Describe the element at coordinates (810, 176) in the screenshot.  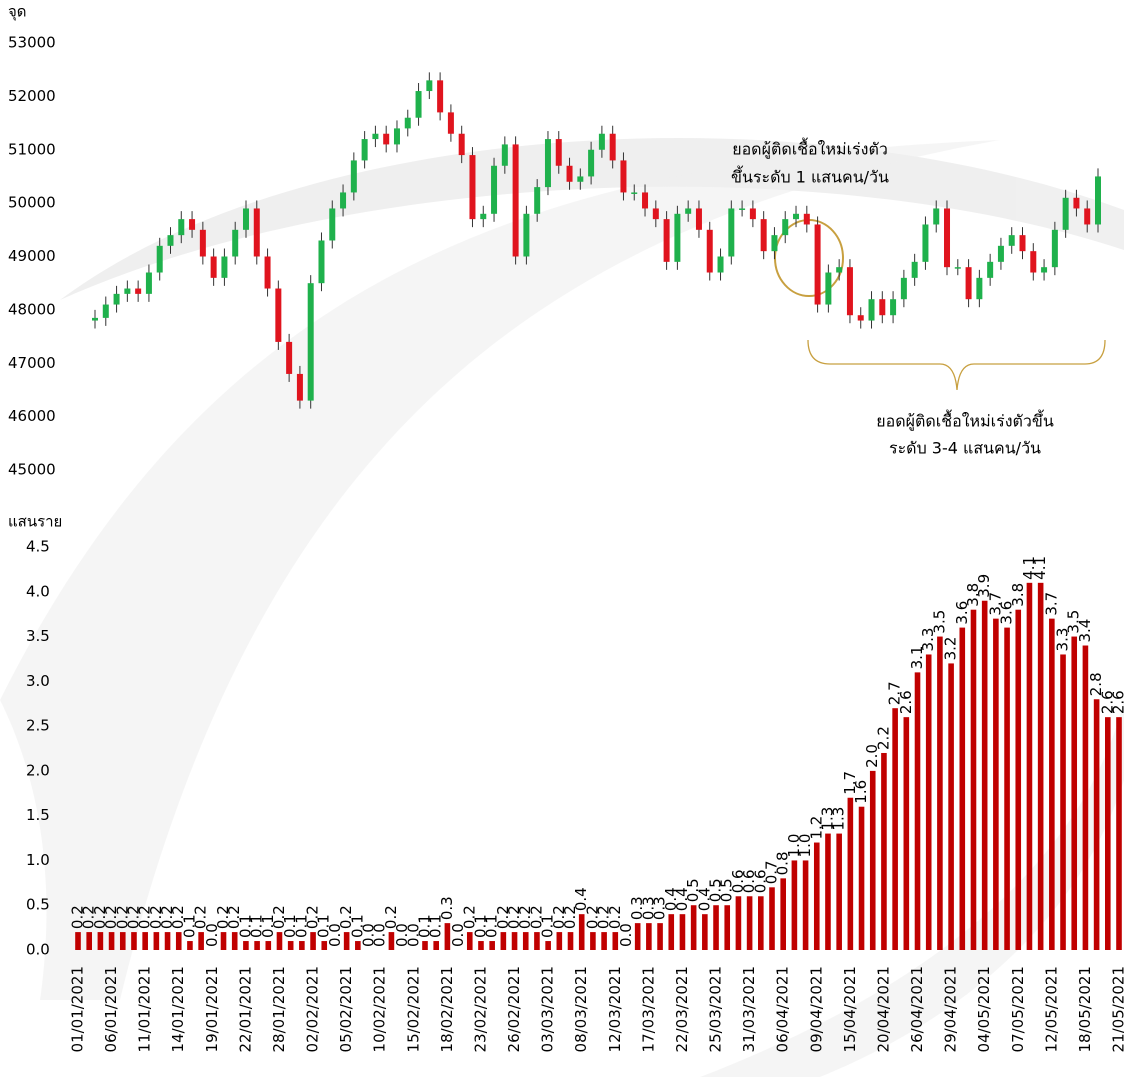
I see `annotation: ขึ้นระดับ 1 แสนคน/วัน` at that location.